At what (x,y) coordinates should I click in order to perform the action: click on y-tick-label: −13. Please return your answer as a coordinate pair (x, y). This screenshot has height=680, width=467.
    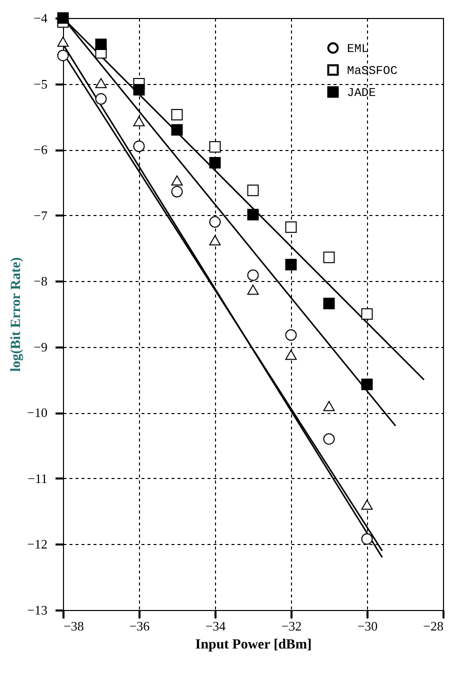
    Looking at the image, I should click on (37, 610).